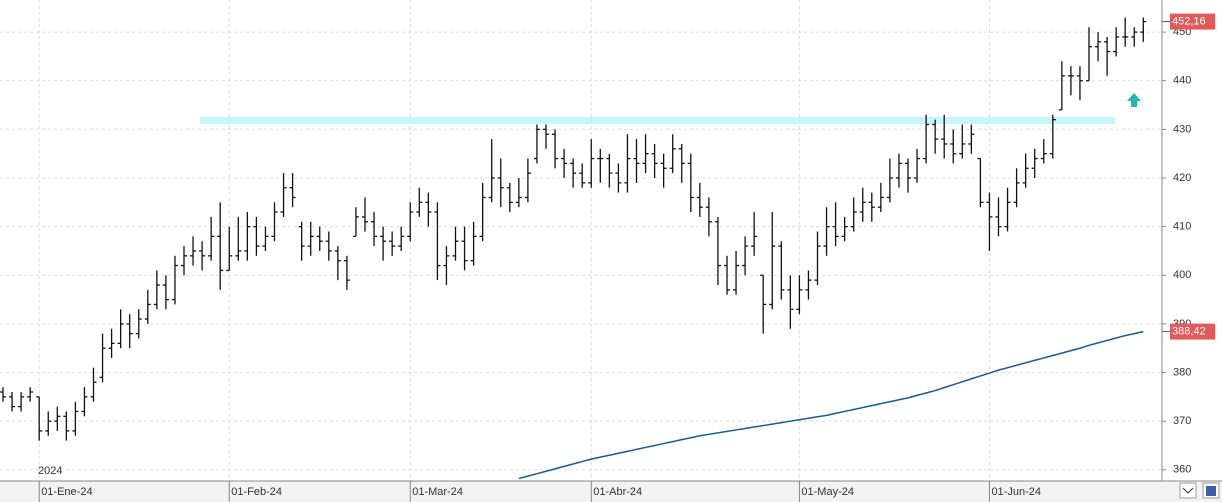 This screenshot has width=1222, height=502. What do you see at coordinates (1134, 100) in the screenshot?
I see `up-arrow` at bounding box center [1134, 100].